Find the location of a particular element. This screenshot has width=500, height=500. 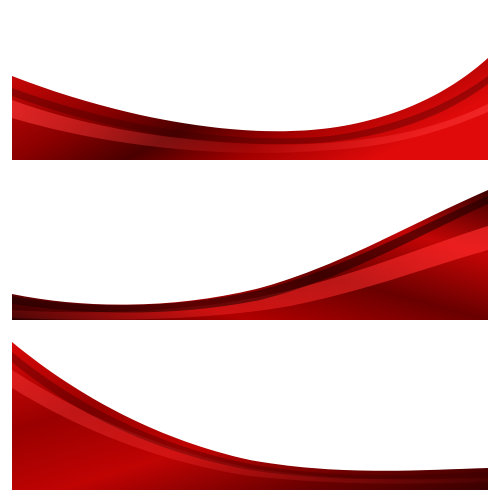

top-wave-sheen is located at coordinates (250, 126).